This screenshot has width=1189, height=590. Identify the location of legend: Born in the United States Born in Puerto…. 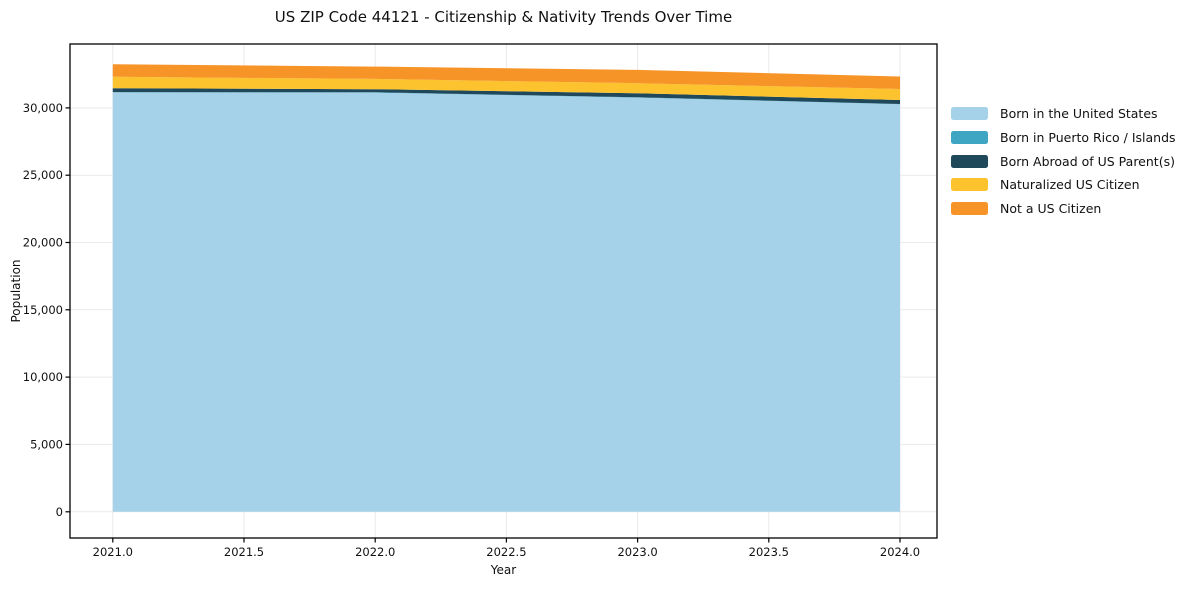
(1063, 161).